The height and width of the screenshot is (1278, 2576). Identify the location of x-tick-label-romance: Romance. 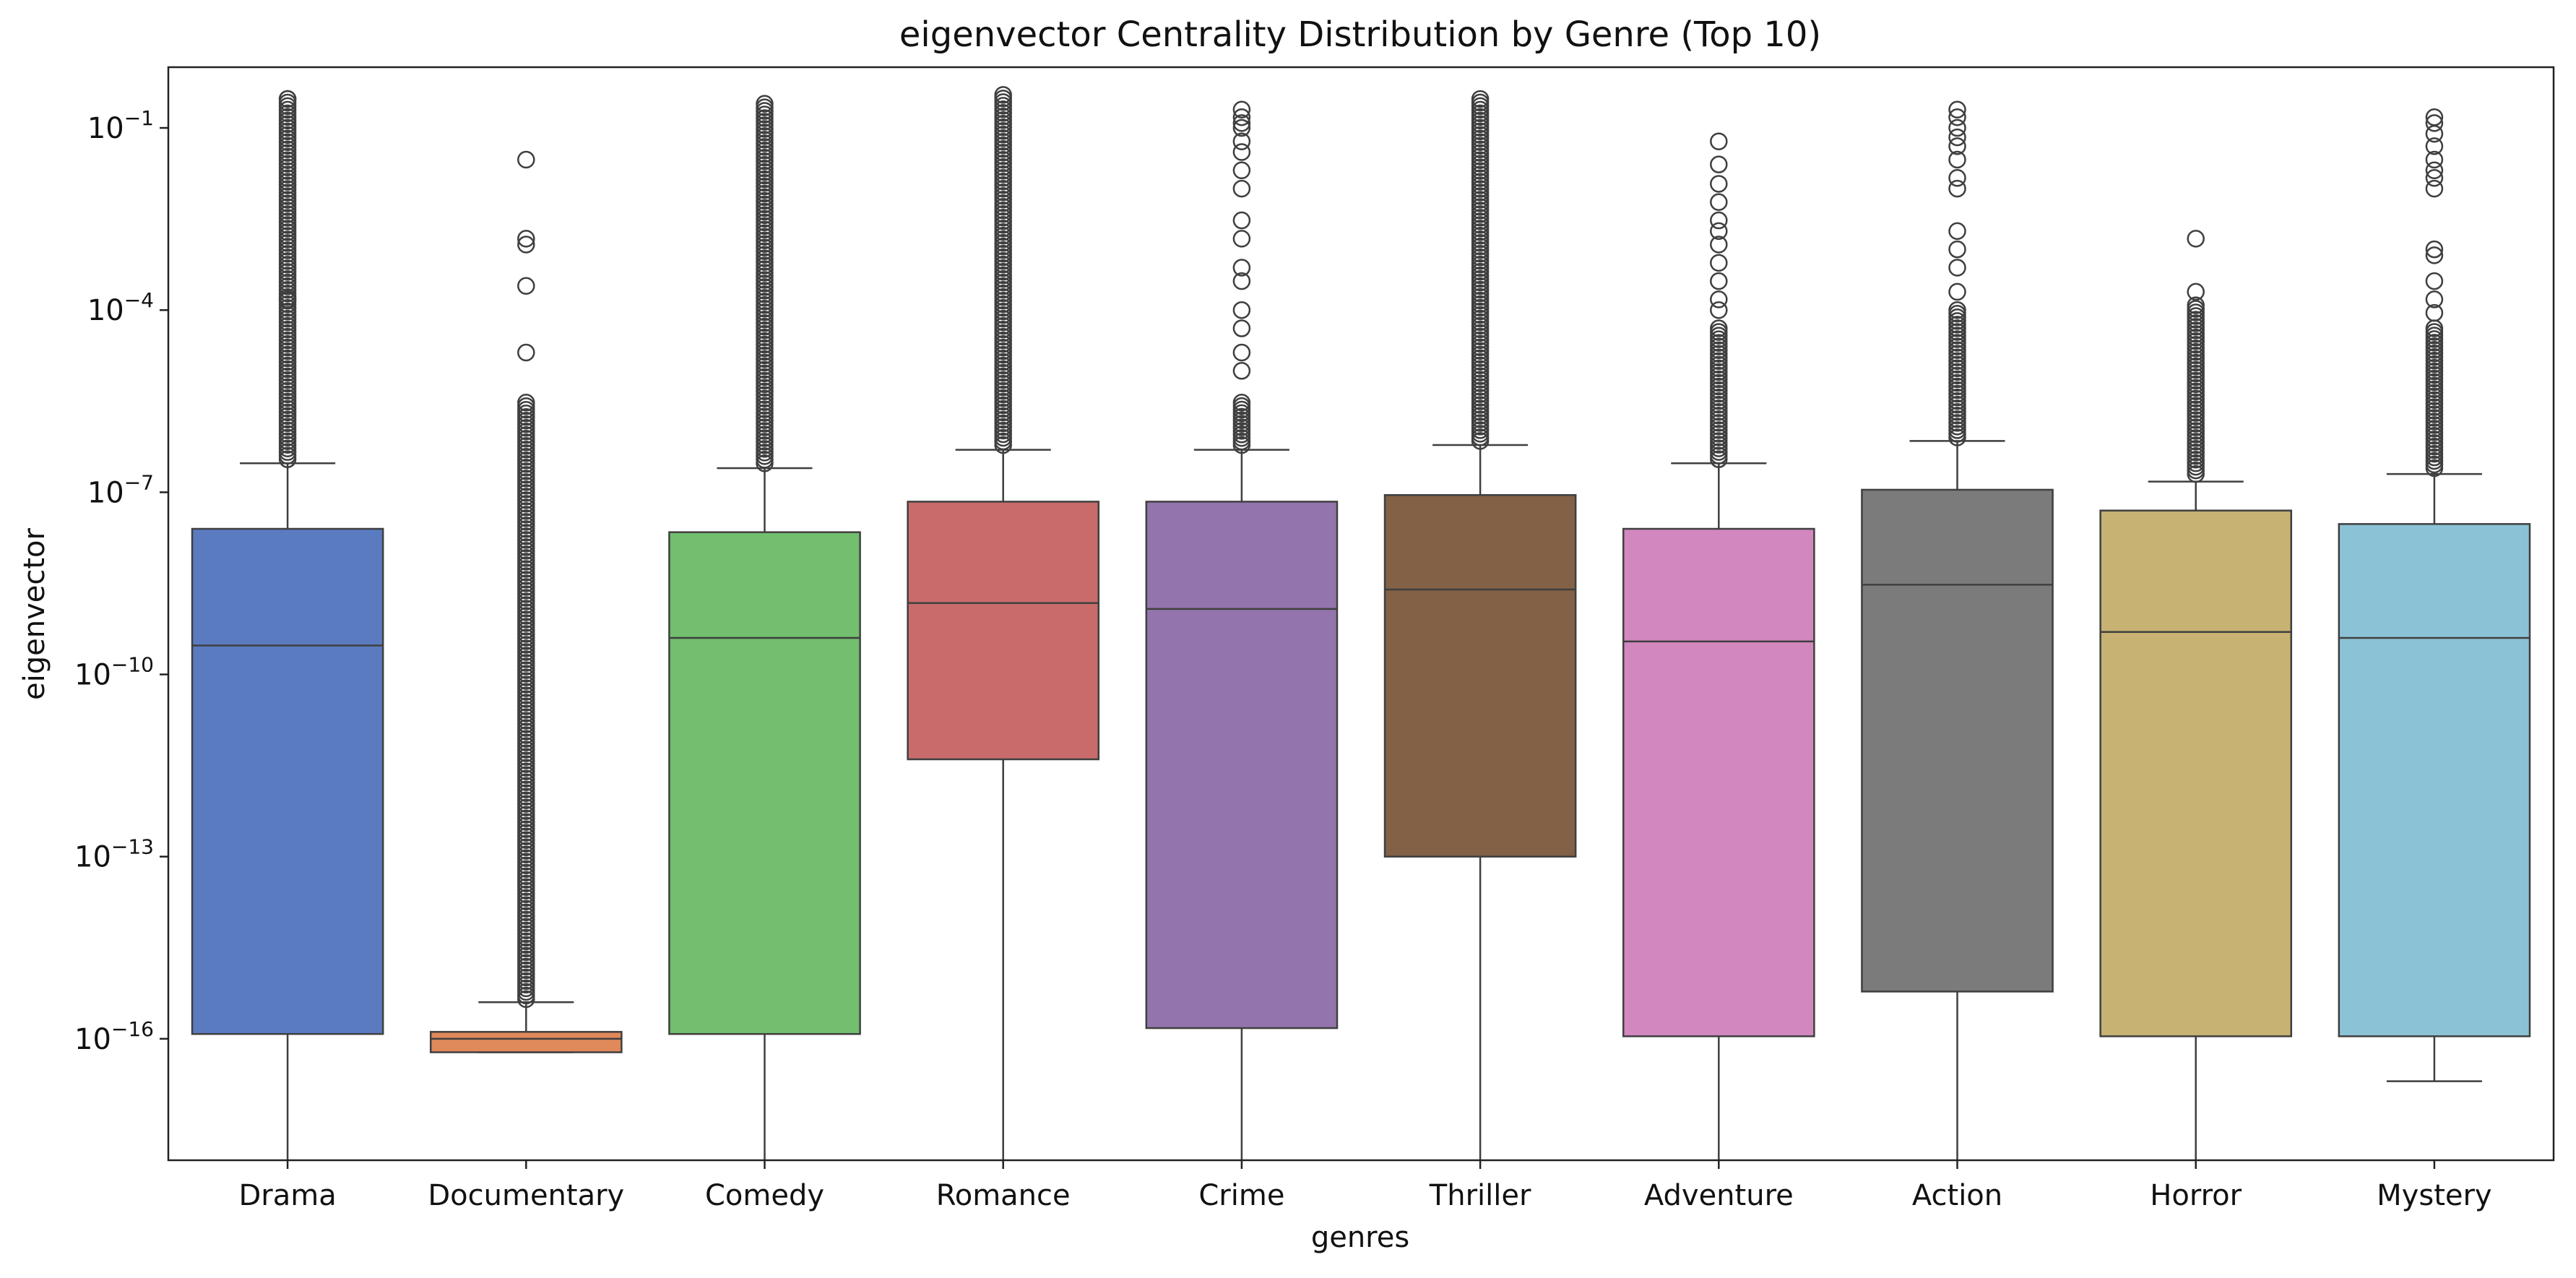
(1003, 1195).